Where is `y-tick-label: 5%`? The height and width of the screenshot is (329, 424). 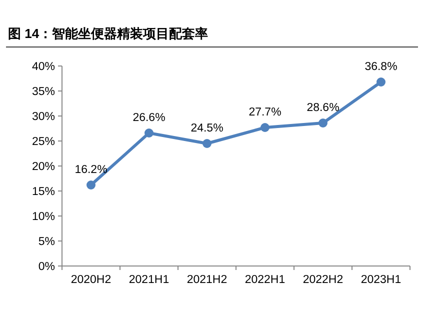
y-tick-label: 5% is located at coordinates (46, 242).